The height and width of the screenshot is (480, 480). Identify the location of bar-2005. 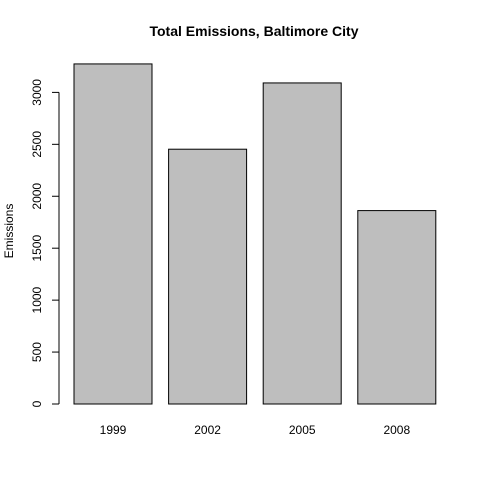
(302, 243).